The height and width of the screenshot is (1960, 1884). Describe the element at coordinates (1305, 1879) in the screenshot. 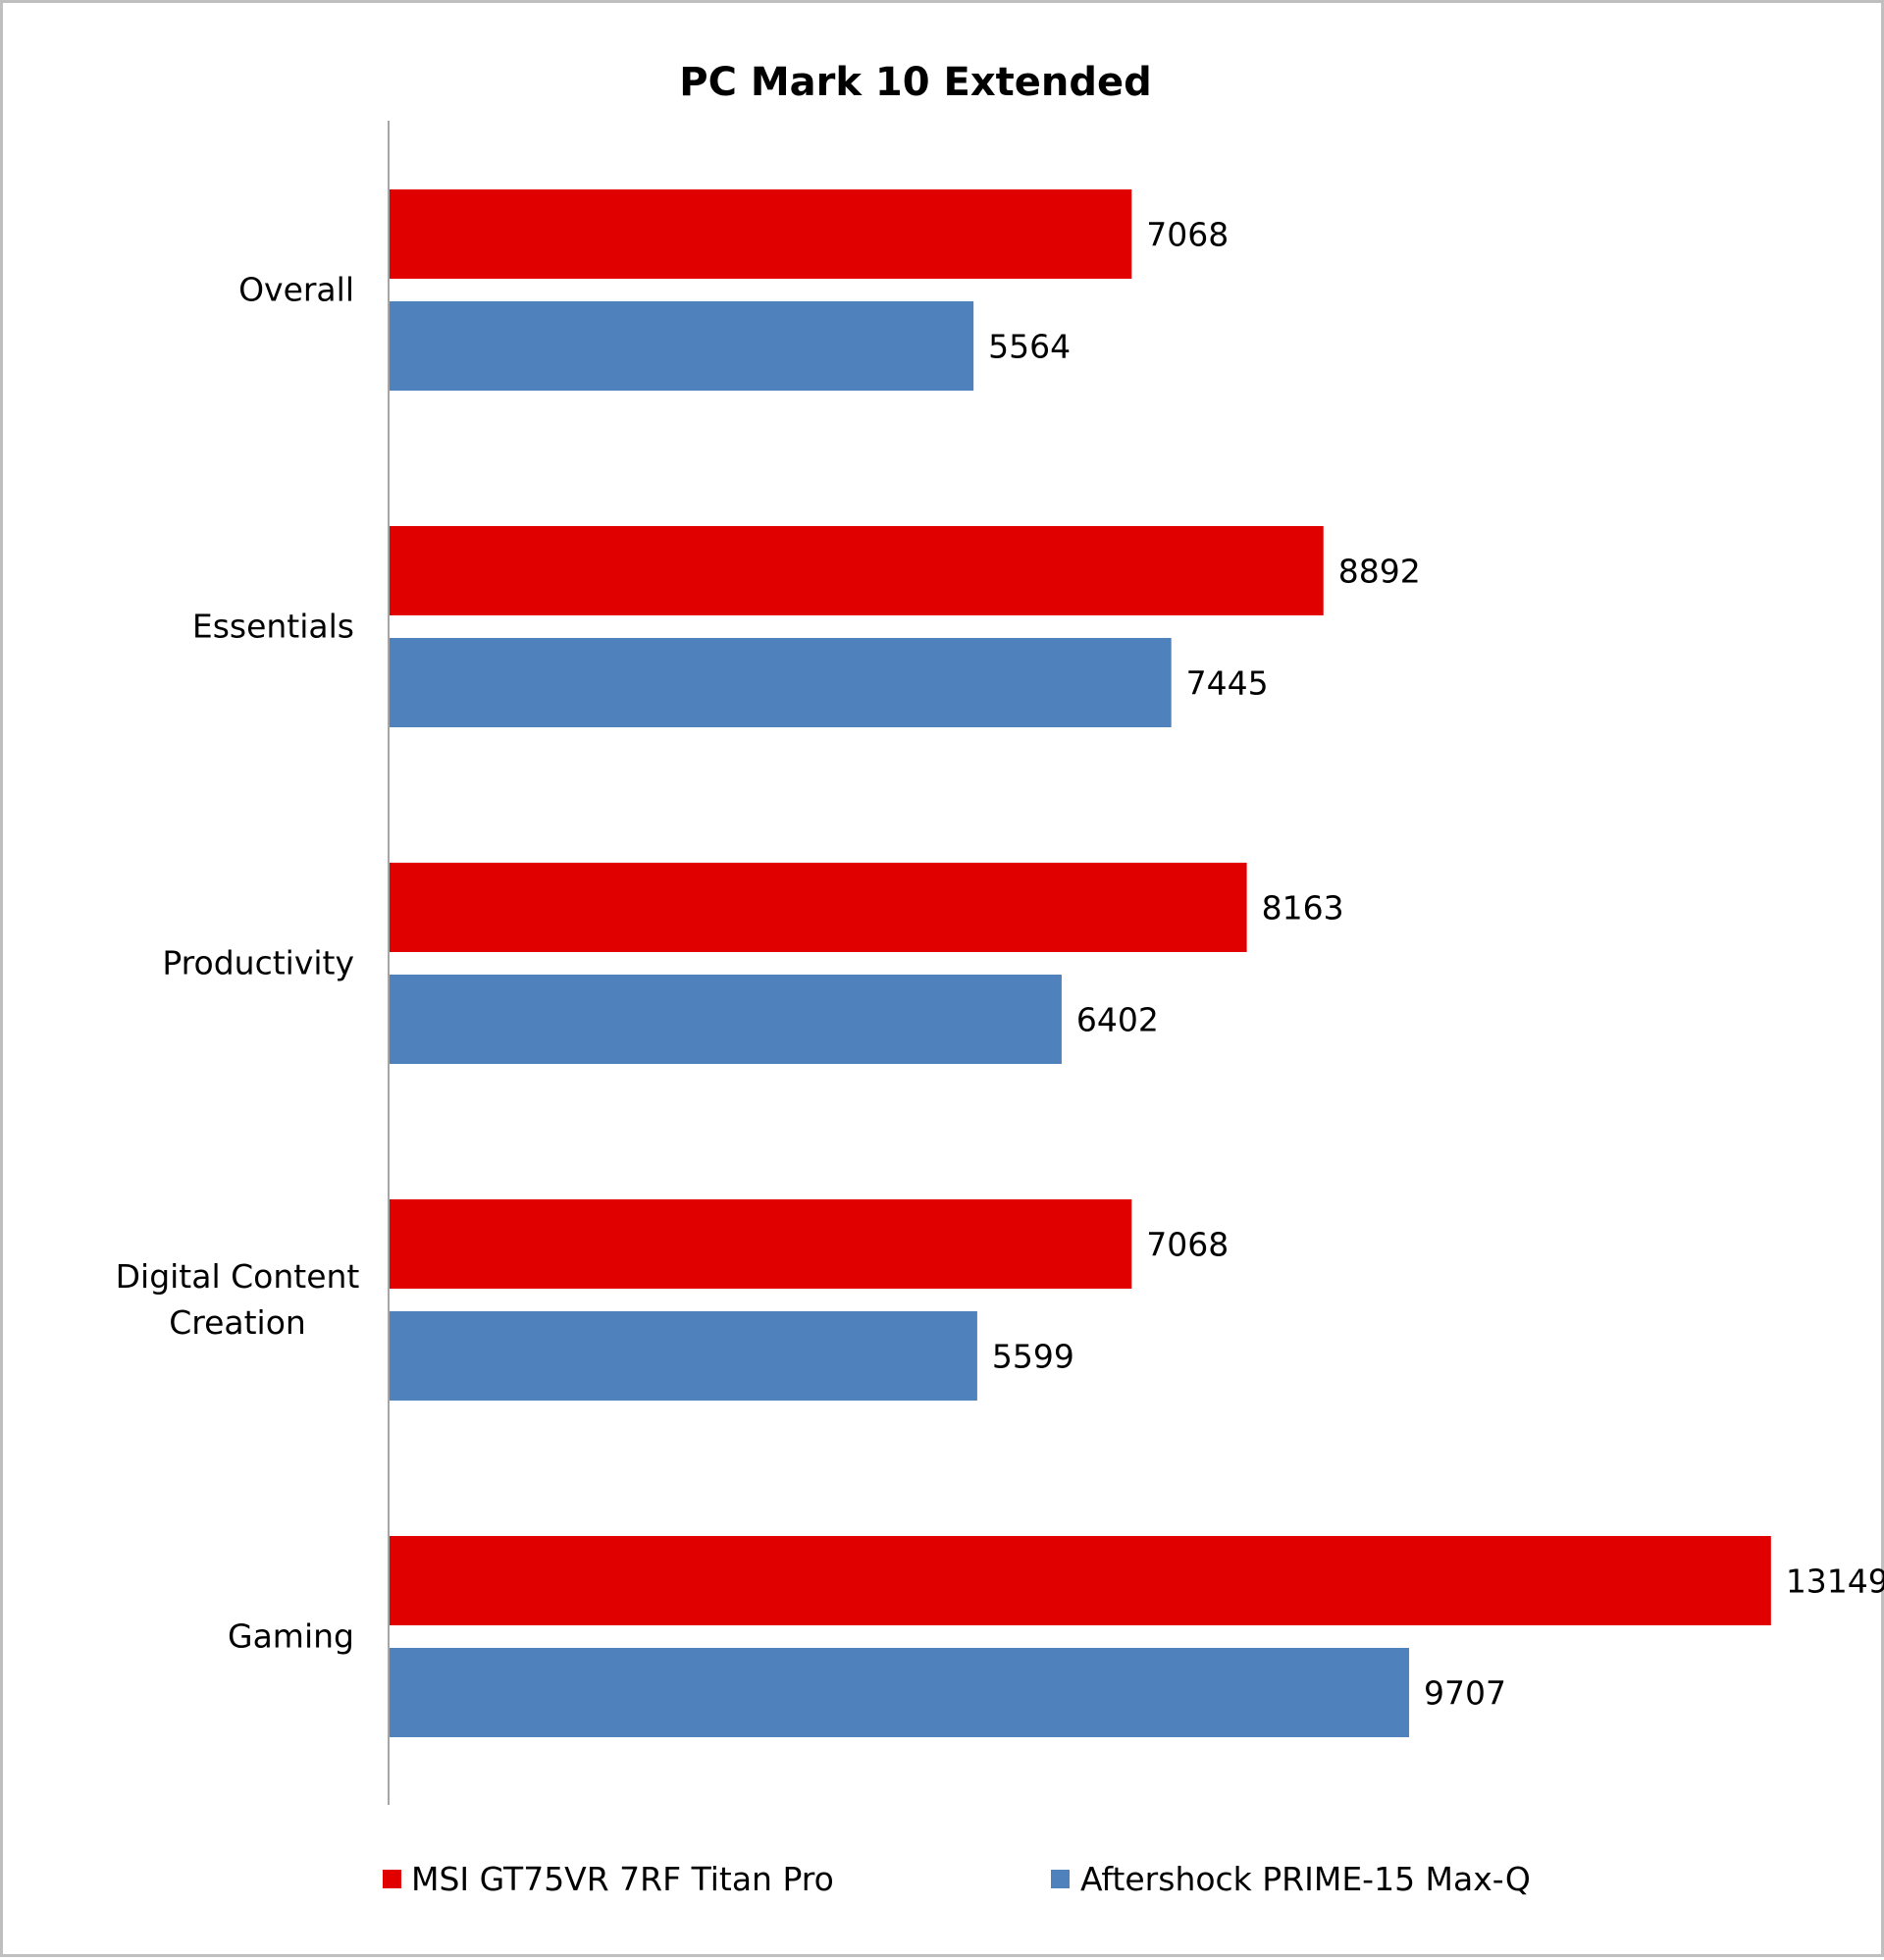

I see `legend-label: Aftershock PRIME-15 Max-Q` at that location.